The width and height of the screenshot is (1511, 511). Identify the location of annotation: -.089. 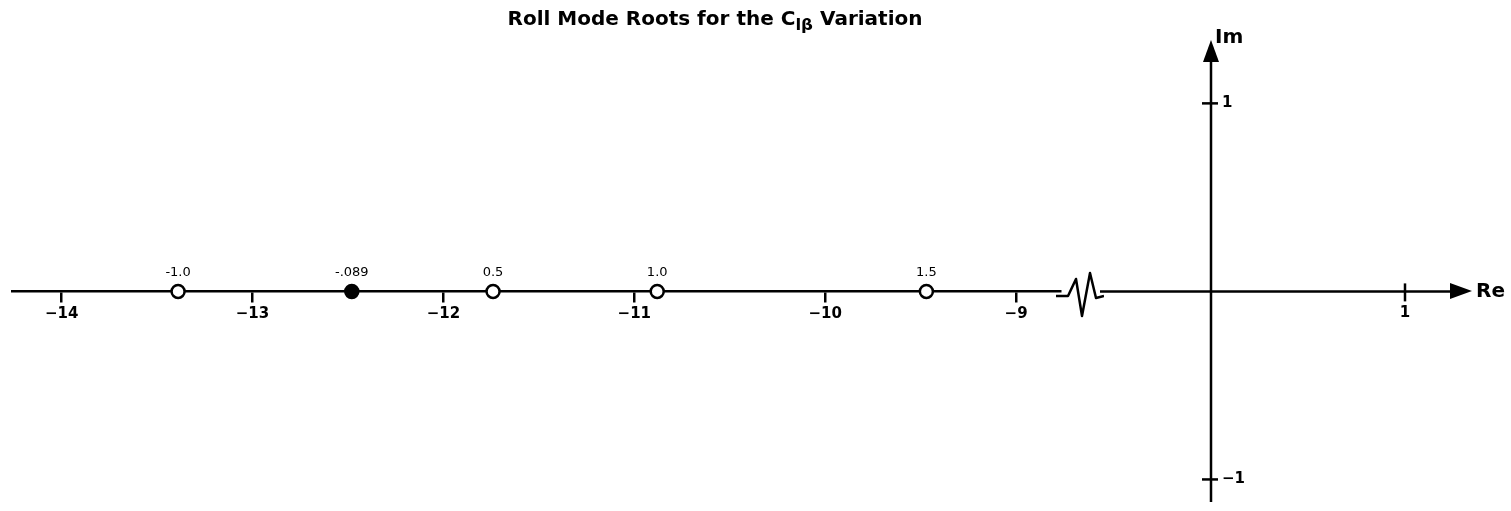
(351, 272).